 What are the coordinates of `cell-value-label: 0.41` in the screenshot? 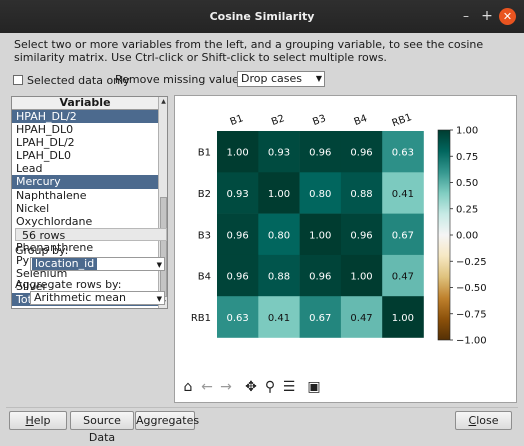 It's located at (403, 194).